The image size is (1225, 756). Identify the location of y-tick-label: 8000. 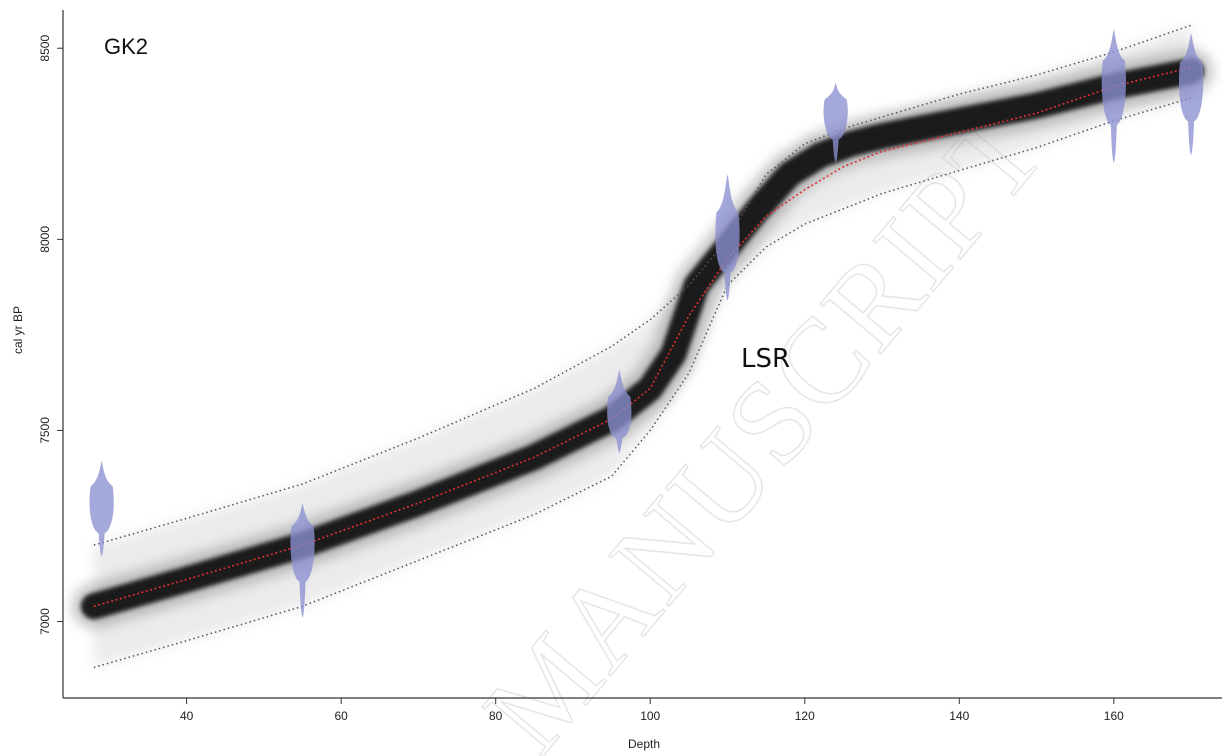
(45, 239).